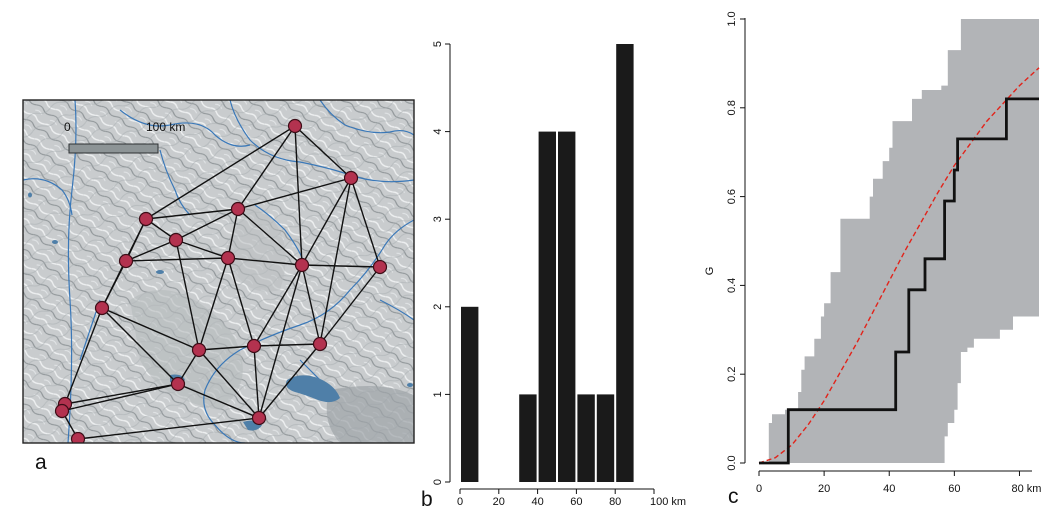  Describe the element at coordinates (438, 44) in the screenshot. I see `histogram-y-tick-label: 5` at that location.